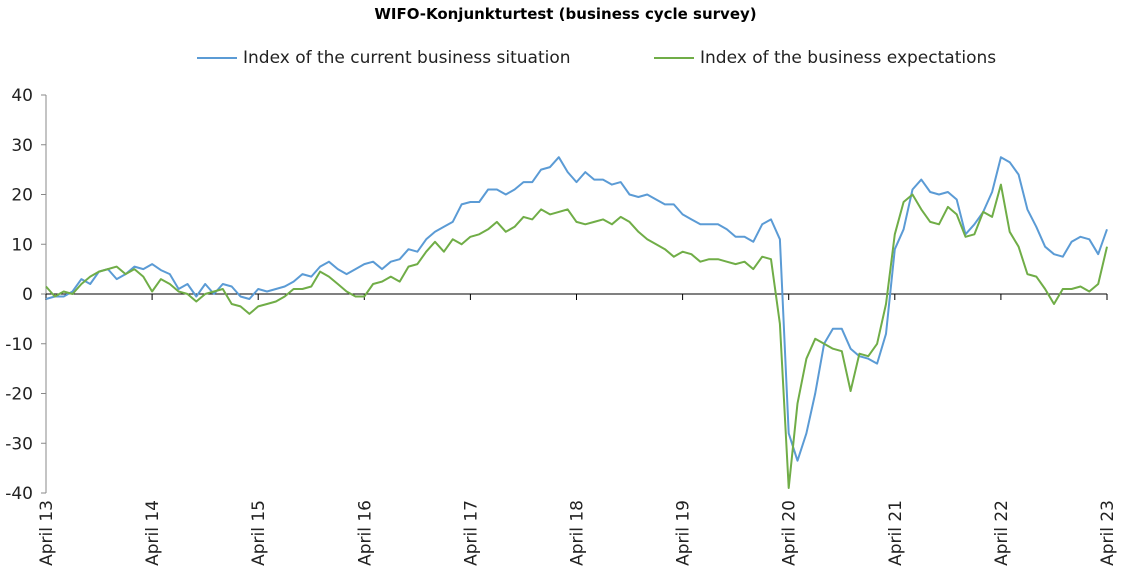 The width and height of the screenshot is (1131, 586). Describe the element at coordinates (407, 58) in the screenshot. I see `legend-label-current-situation: Index of the current business situation` at that location.